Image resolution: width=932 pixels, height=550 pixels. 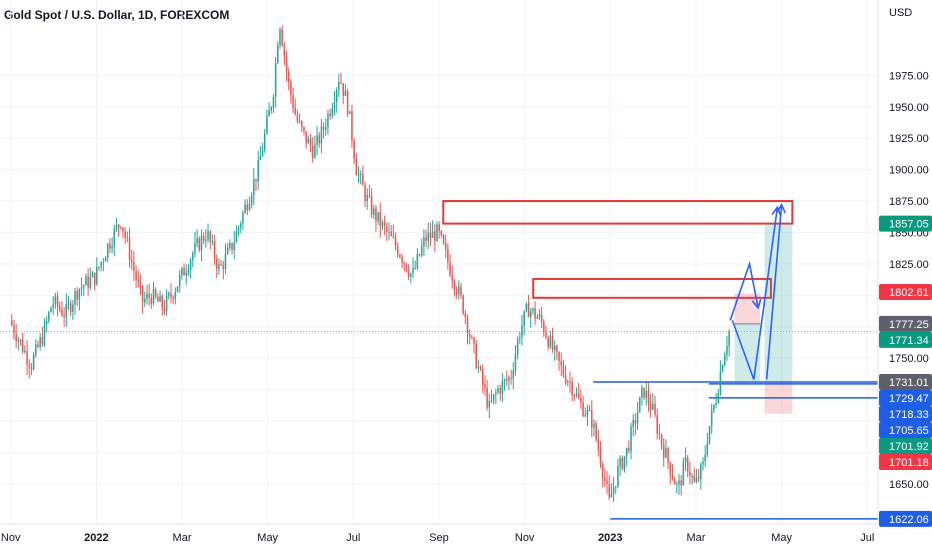 What do you see at coordinates (618, 212) in the screenshot?
I see `supply-zone` at bounding box center [618, 212].